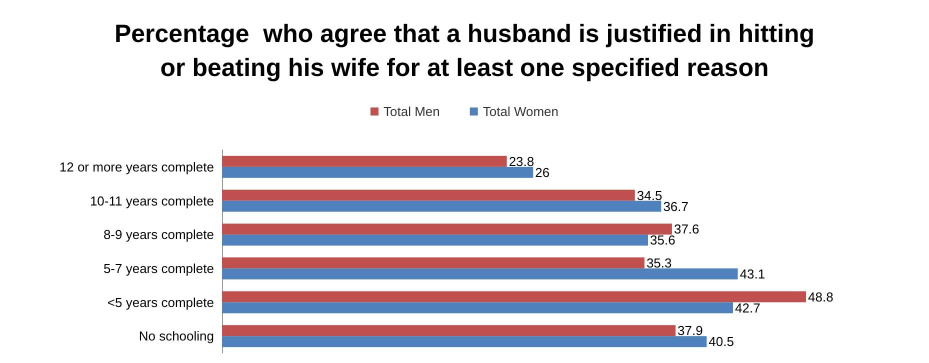  I want to click on data-label: 36.7, so click(676, 206).